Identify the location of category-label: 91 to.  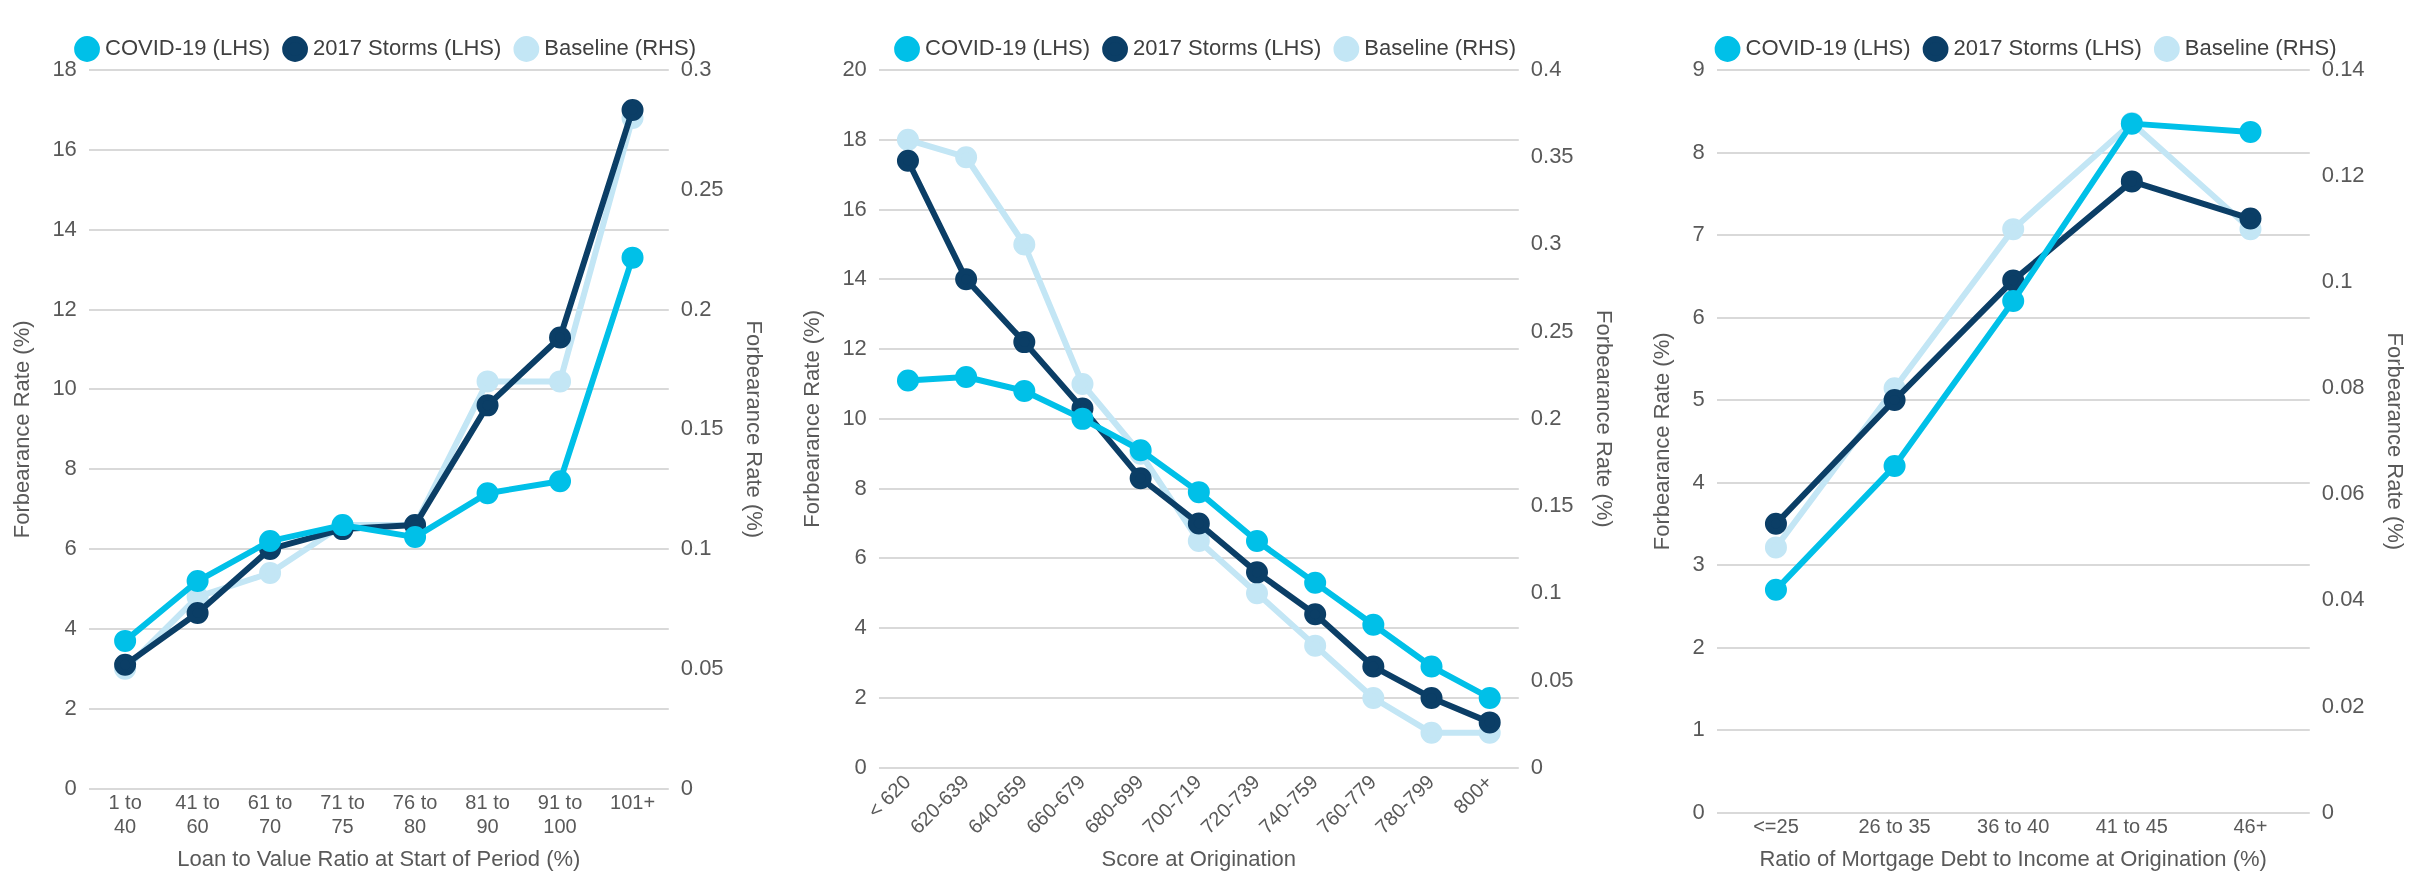
(560, 802).